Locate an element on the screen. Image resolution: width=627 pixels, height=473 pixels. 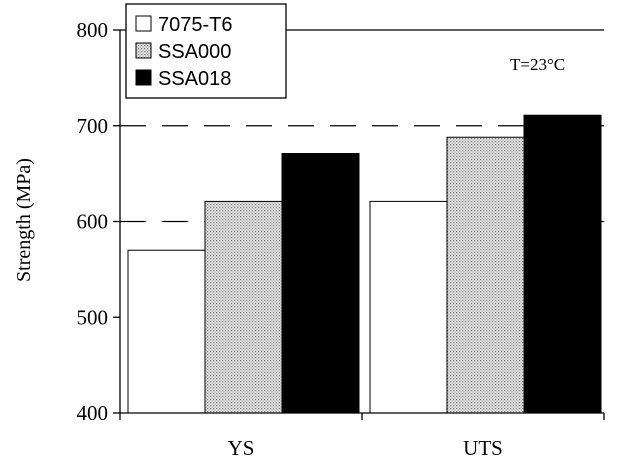
y-tick-label-500: 500 is located at coordinates (93, 317).